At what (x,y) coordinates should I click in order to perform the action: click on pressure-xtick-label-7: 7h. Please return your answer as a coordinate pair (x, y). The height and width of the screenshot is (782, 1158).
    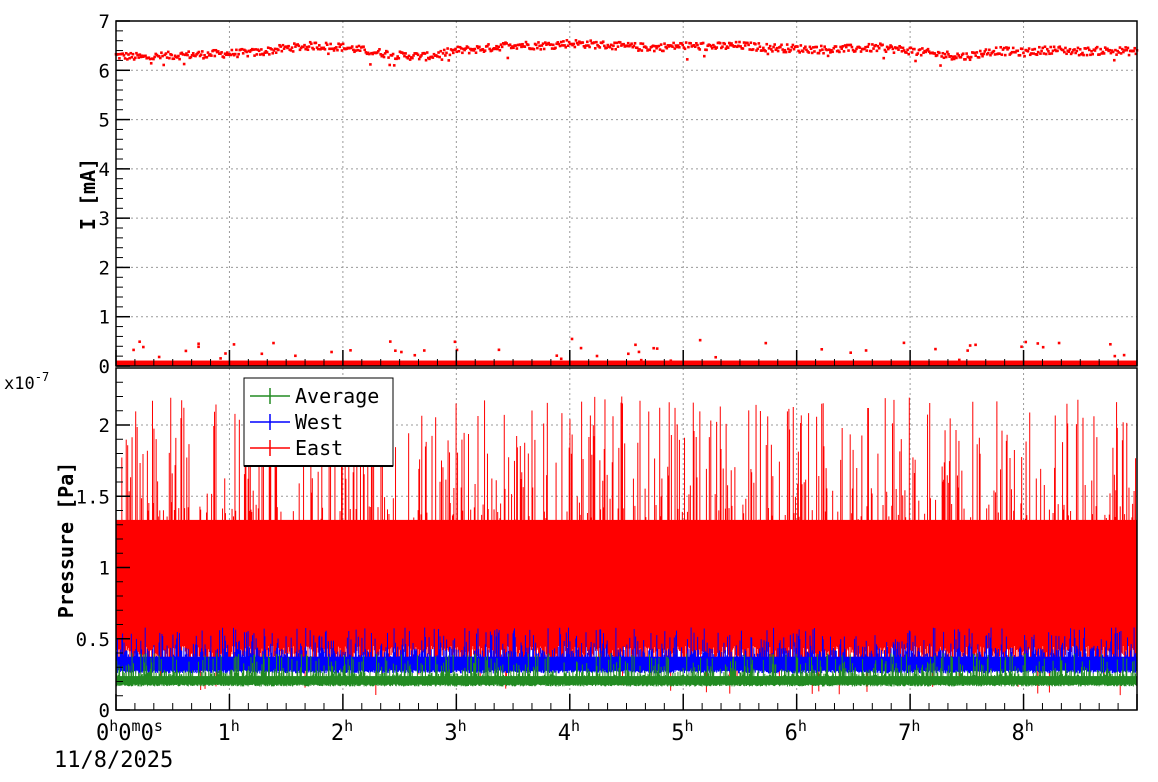
    Looking at the image, I should click on (909, 731).